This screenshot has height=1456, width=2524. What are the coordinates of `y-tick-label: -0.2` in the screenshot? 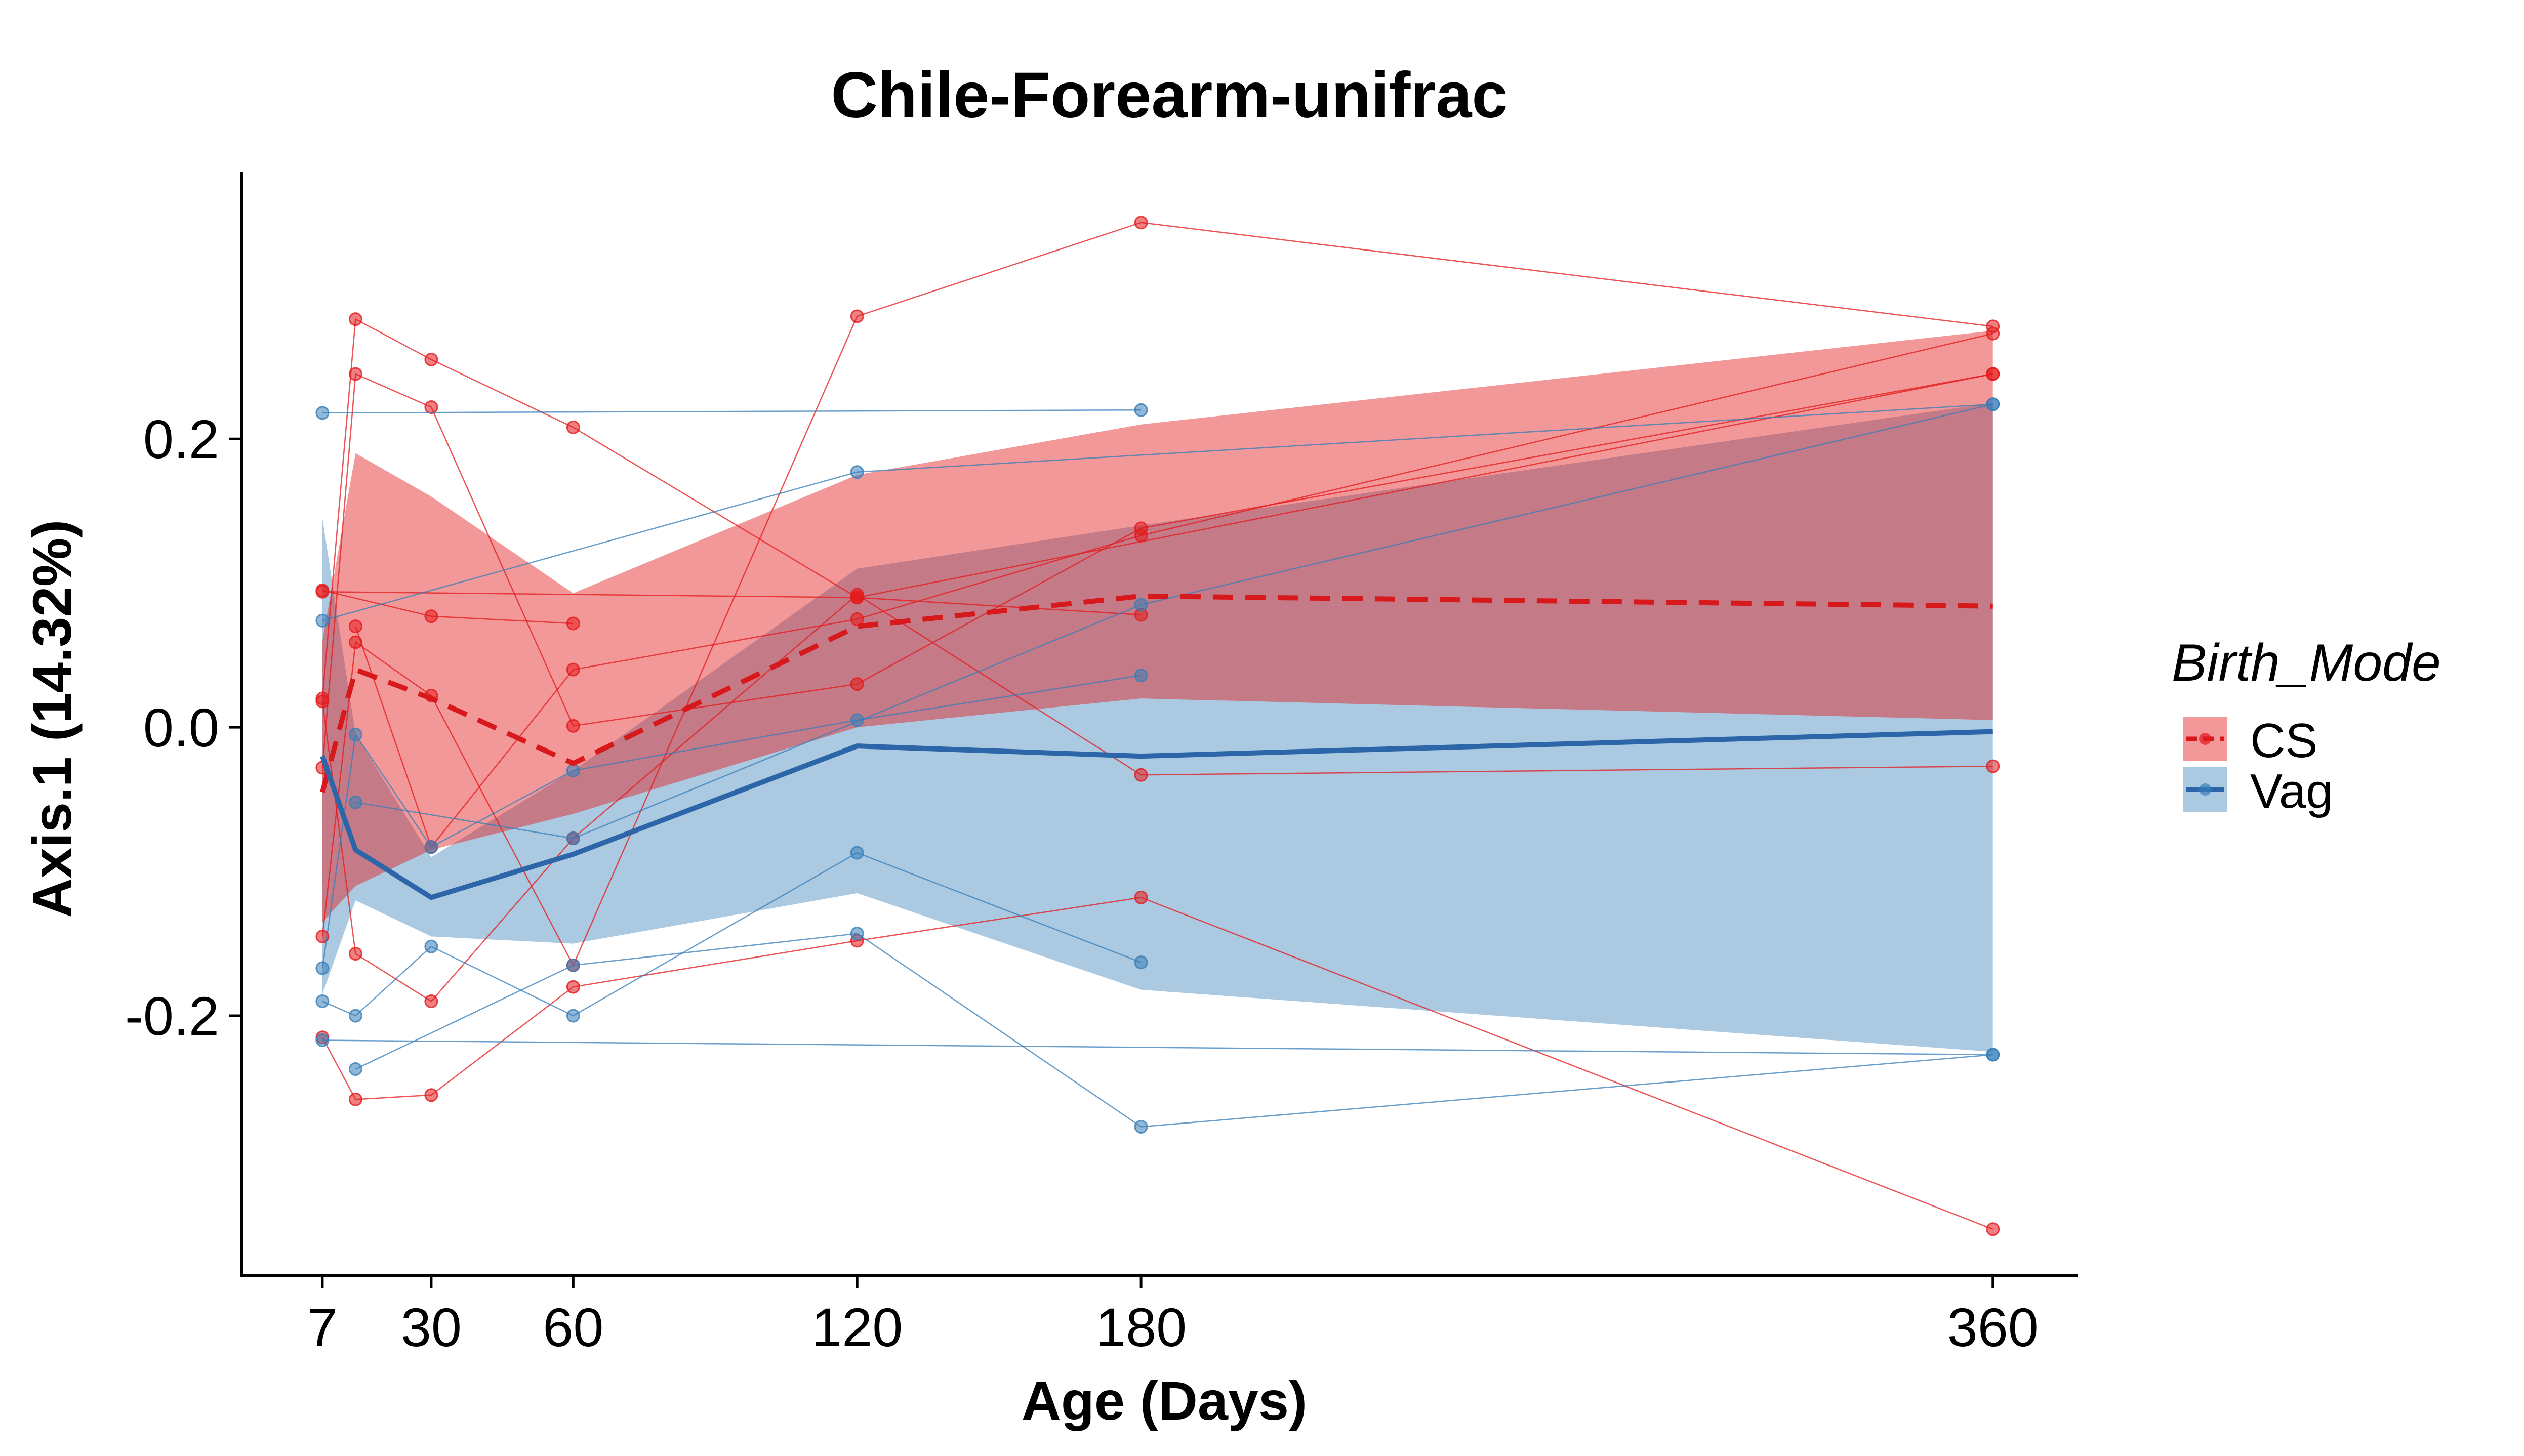 It's located at (172, 1016).